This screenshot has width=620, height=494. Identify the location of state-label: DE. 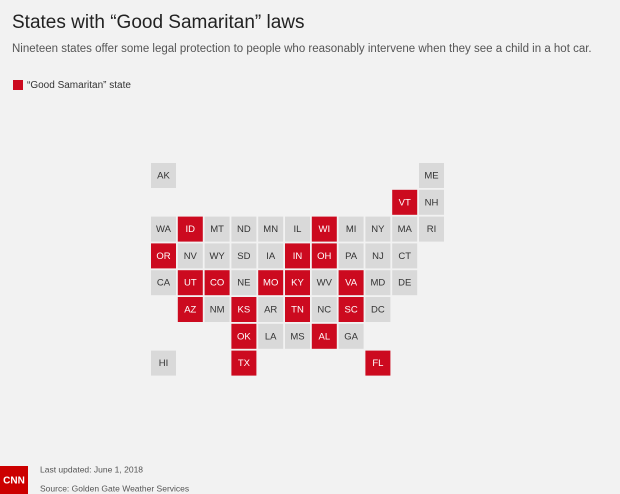
(404, 283).